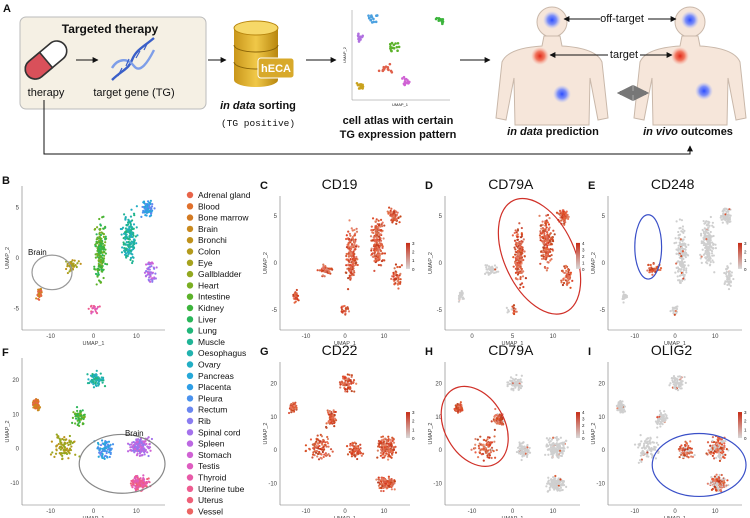 The width and height of the screenshot is (750, 518). I want to click on x-axis-label: UMAP_1, so click(93, 344).